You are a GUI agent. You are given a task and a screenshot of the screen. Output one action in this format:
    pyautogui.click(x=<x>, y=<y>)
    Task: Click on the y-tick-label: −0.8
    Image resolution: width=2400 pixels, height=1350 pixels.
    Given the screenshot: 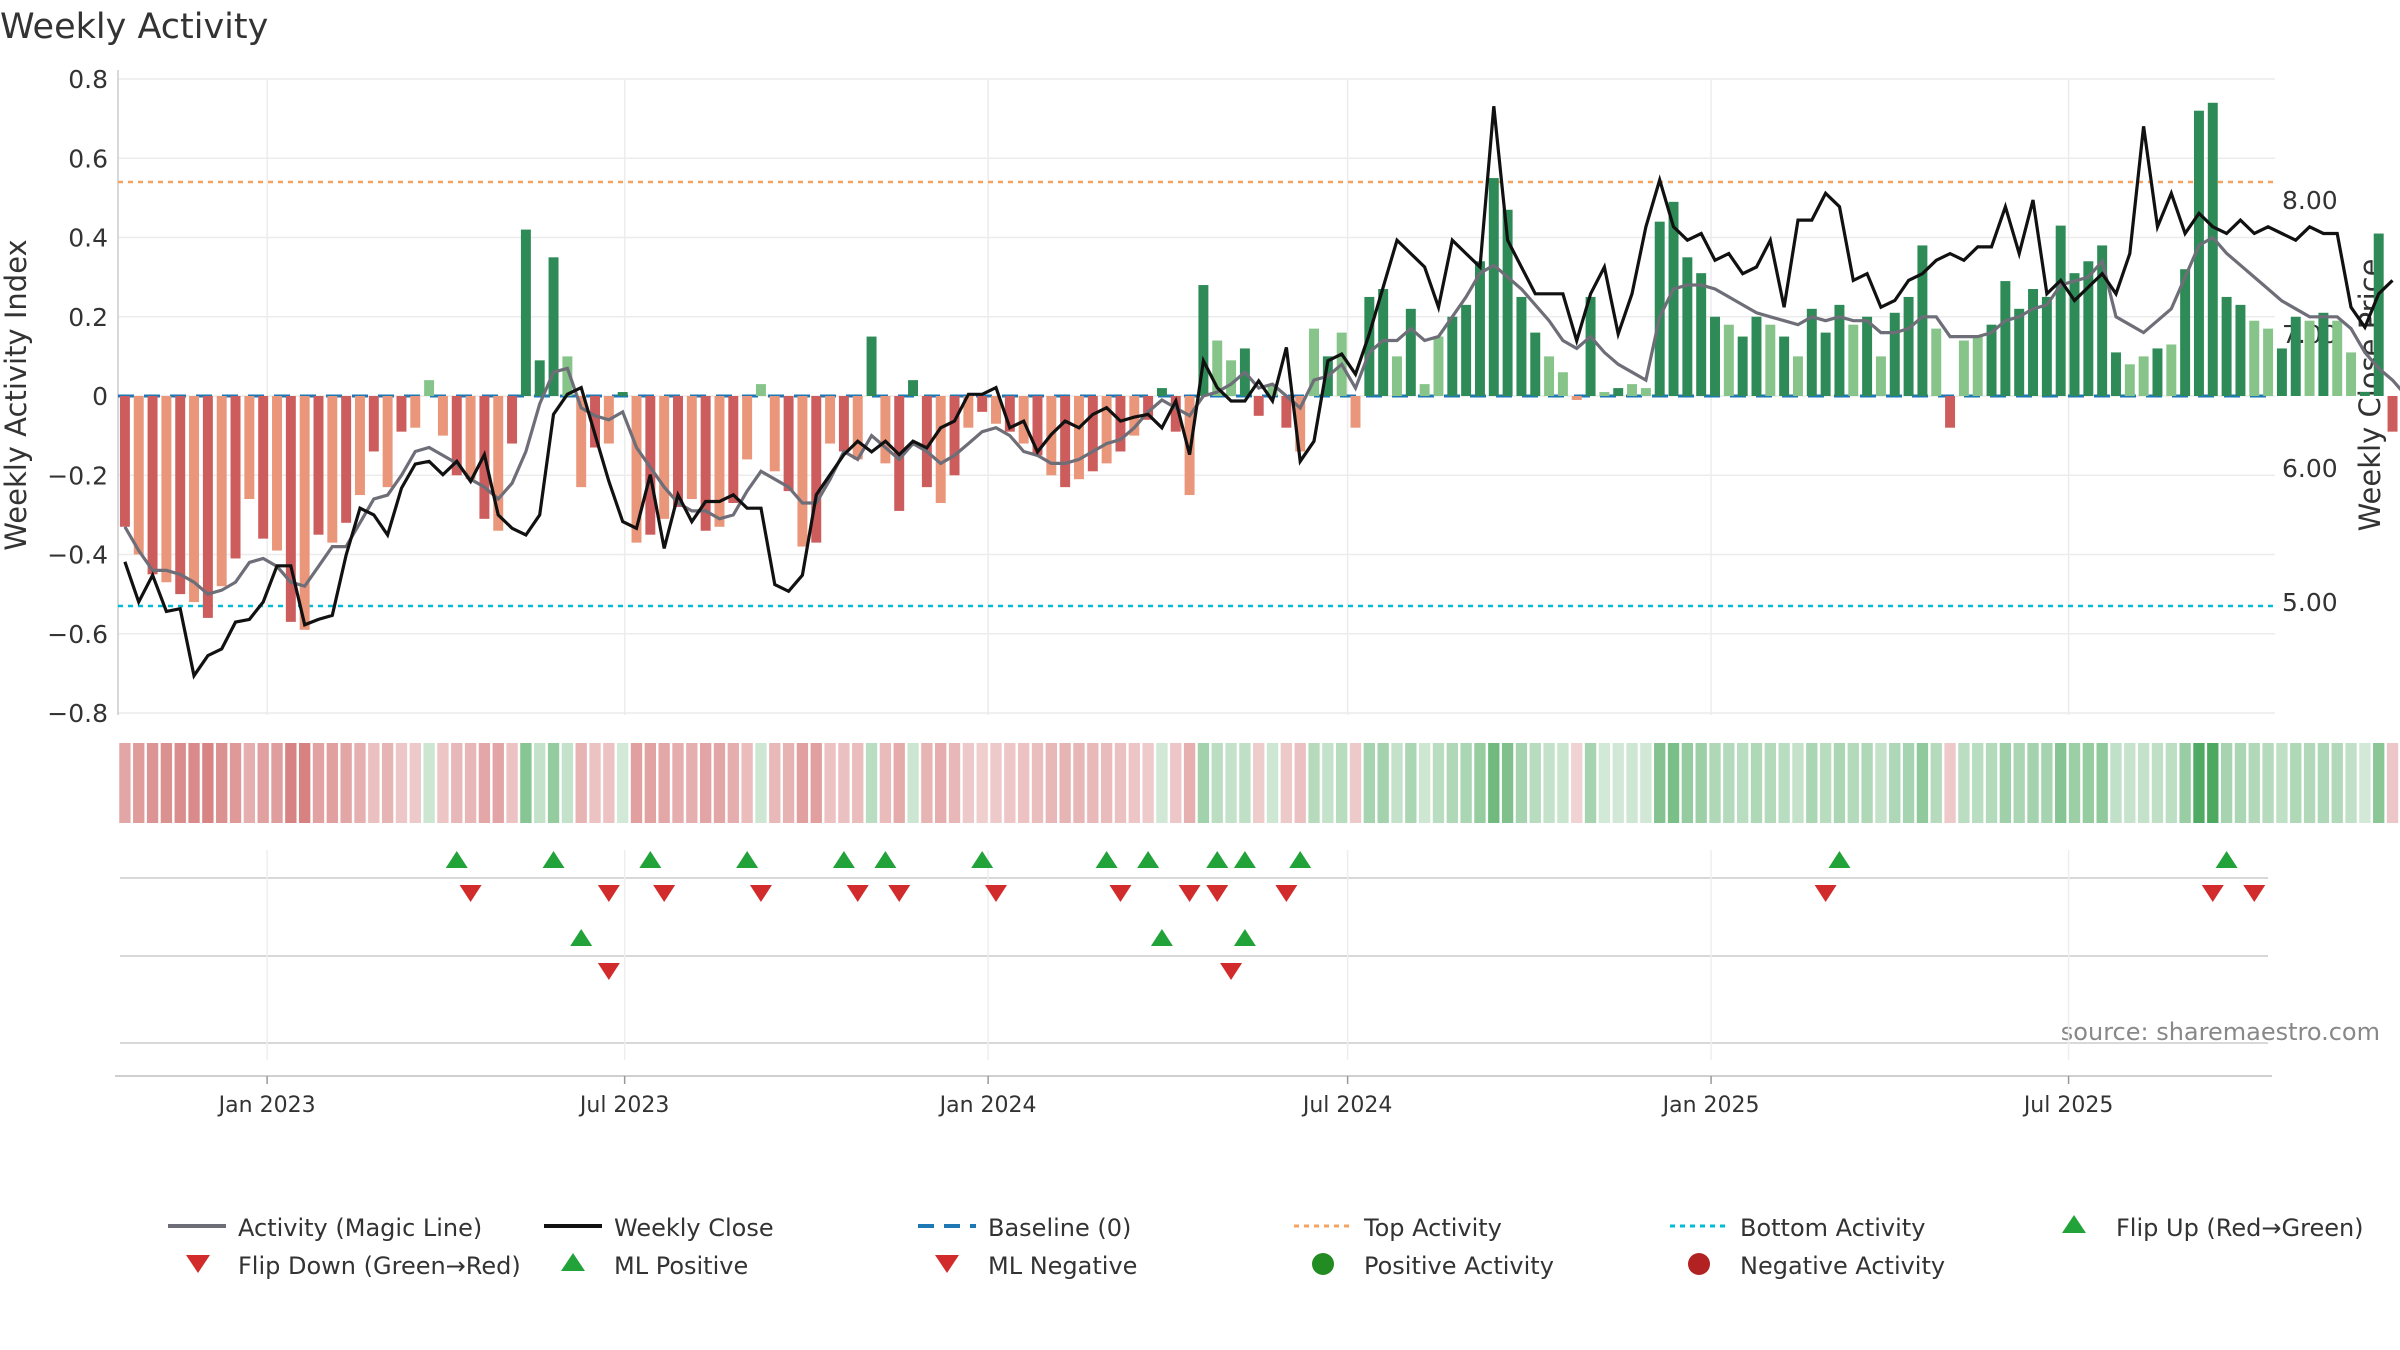 What is the action you would take?
    pyautogui.click(x=77, y=713)
    